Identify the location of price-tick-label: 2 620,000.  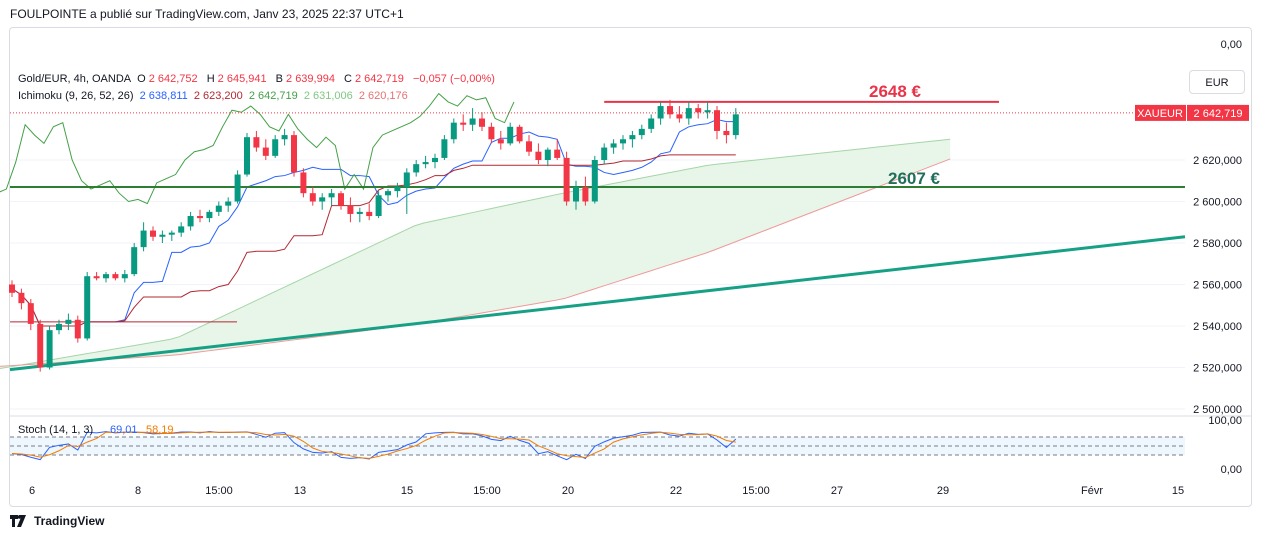
(1217, 161).